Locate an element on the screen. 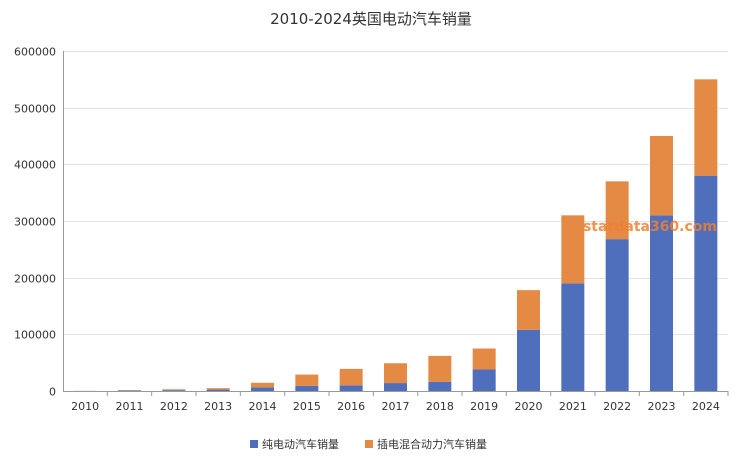 This screenshot has width=743, height=465. x-tick-label: 2024 is located at coordinates (706, 406).